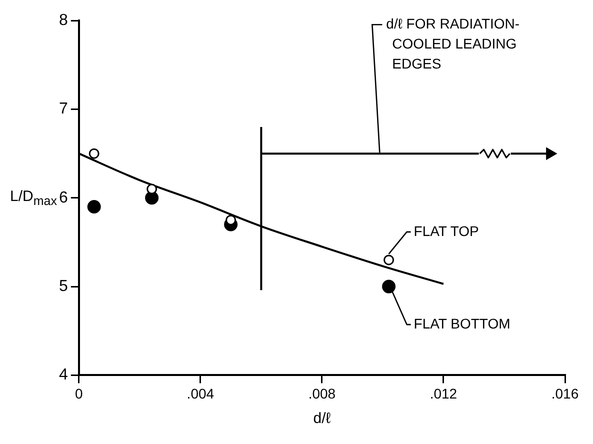  Describe the element at coordinates (322, 419) in the screenshot. I see `x-axis-title: d/ℓ` at that location.